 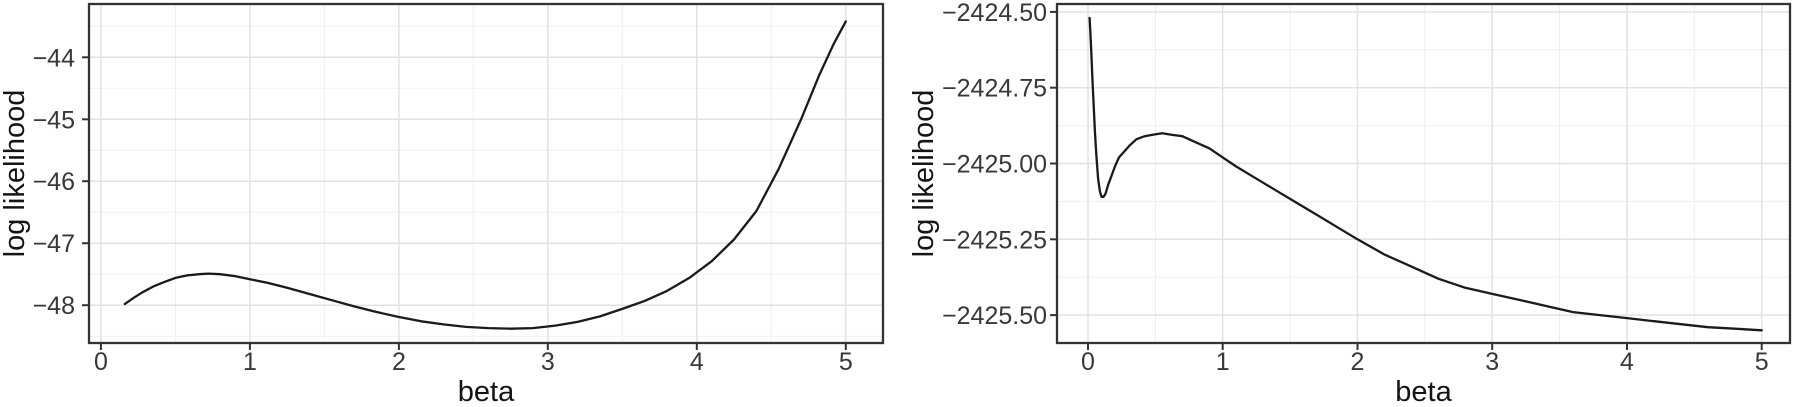 I want to click on y-tick-label: −45, so click(x=54, y=120).